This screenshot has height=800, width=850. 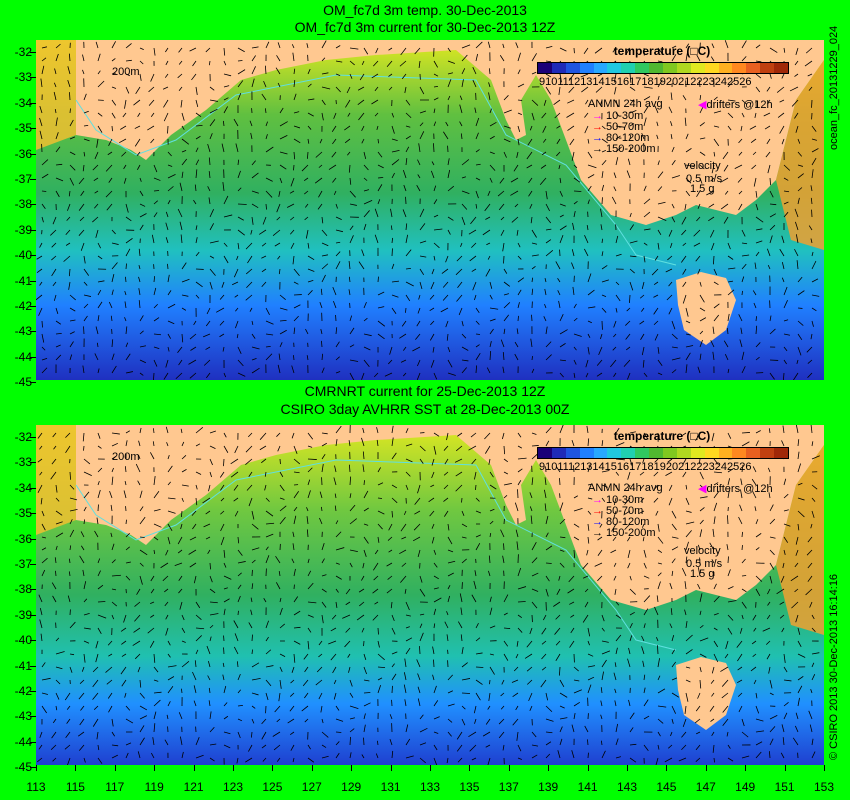 I want to click on x-tick, so click(x=352, y=768).